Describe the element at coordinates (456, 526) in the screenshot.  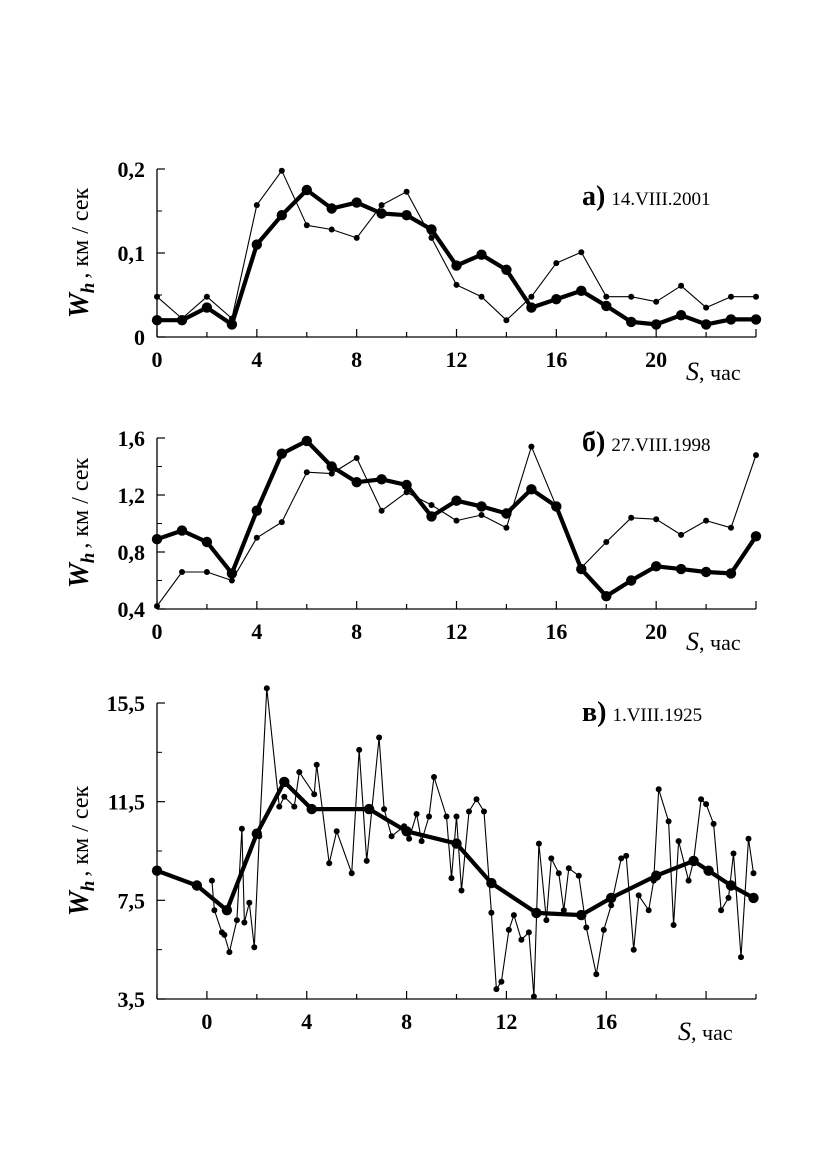
I see `series-line-thin` at that location.